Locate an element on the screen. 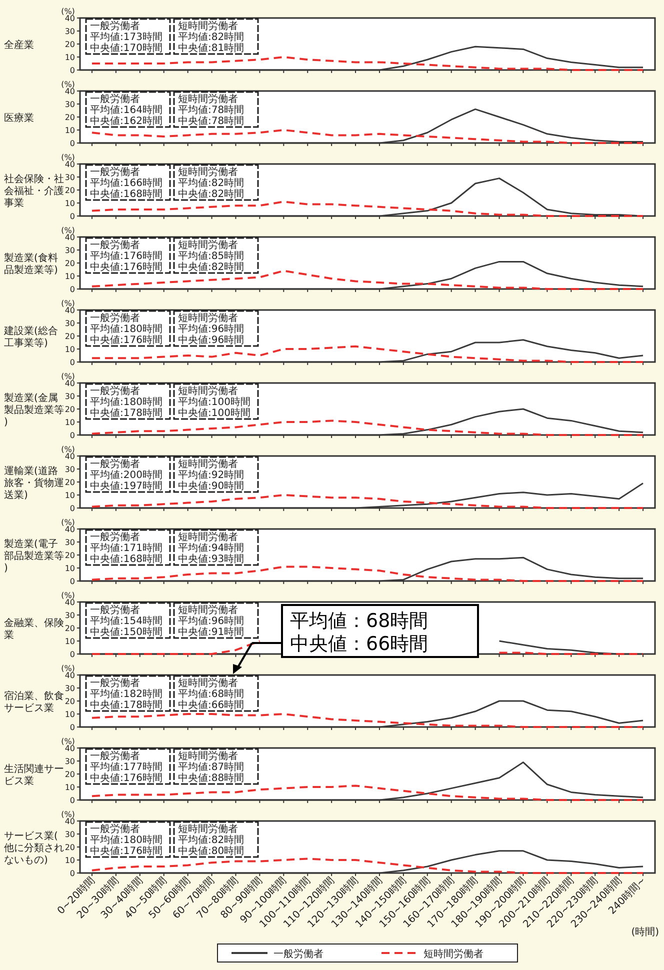  annotation: 中央値：66時間 is located at coordinates (359, 644).